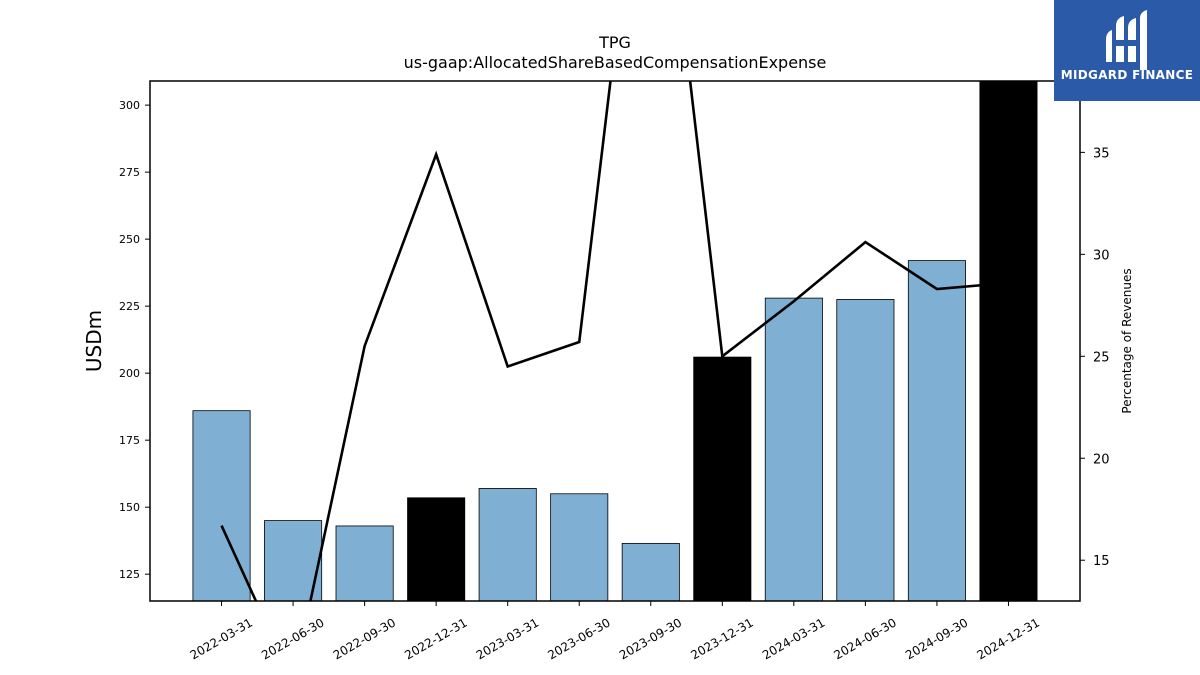 This screenshot has height=675, width=1200. What do you see at coordinates (129, 306) in the screenshot?
I see `y-tick-label: 225` at bounding box center [129, 306].